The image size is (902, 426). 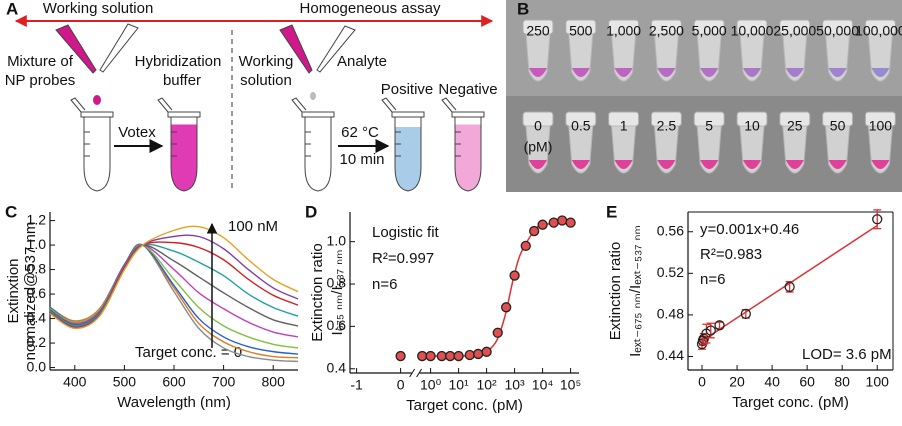 I want to click on panel-label: A, so click(x=12, y=9).